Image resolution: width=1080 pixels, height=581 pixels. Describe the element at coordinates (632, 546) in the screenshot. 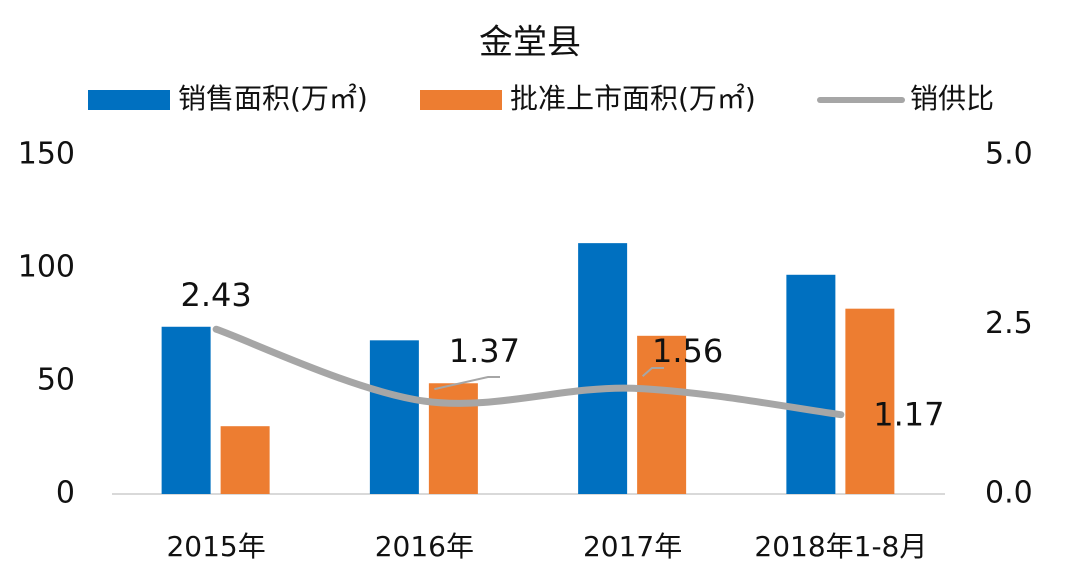

I see `x-tick-label: 2017年` at that location.